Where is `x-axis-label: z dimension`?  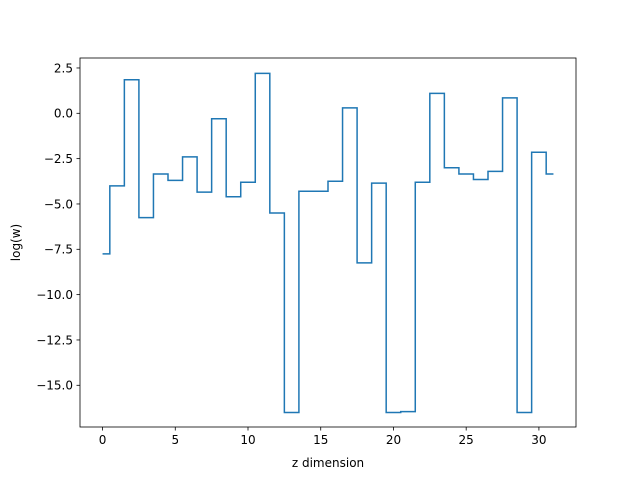 x-axis-label: z dimension is located at coordinates (328, 463).